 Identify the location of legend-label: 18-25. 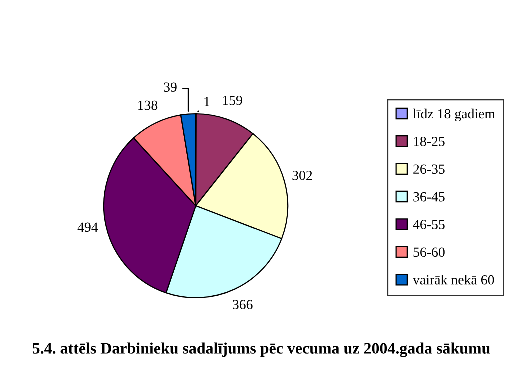
(429, 141).